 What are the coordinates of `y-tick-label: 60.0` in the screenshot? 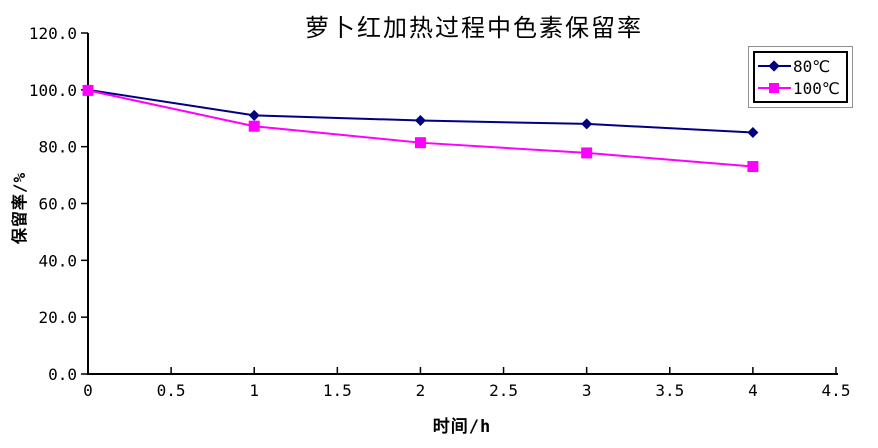 It's located at (57, 204).